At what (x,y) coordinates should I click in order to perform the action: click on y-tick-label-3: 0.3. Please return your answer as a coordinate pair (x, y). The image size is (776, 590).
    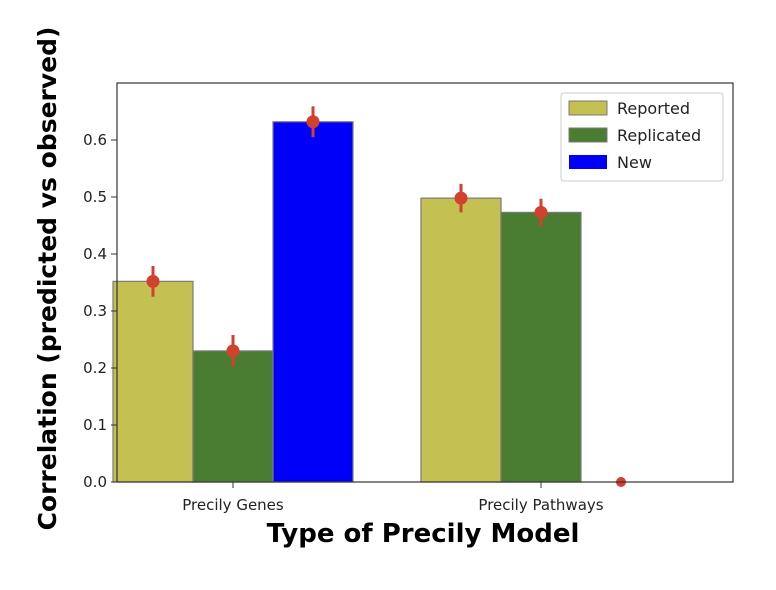
    Looking at the image, I should click on (95, 311).